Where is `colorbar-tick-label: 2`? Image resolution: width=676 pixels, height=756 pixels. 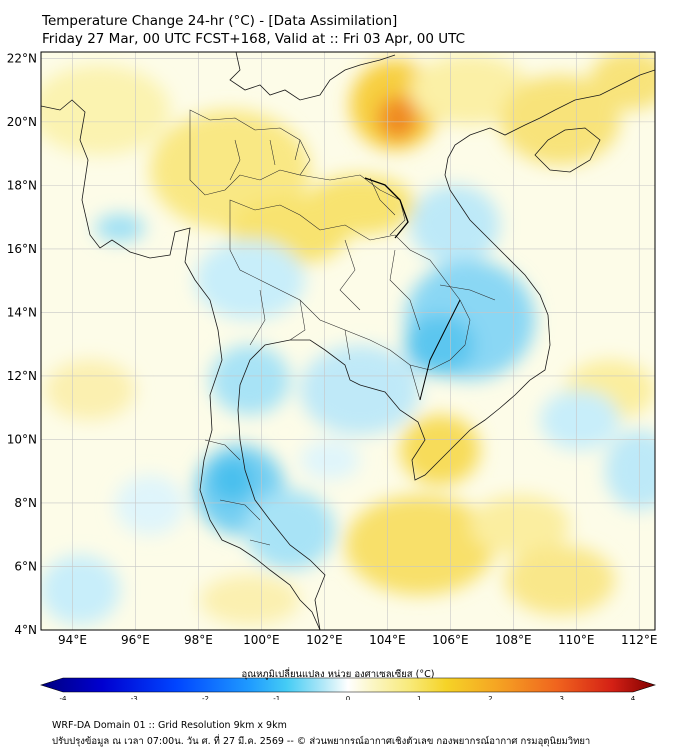 colorbar-tick-label: 2 is located at coordinates (490, 697).